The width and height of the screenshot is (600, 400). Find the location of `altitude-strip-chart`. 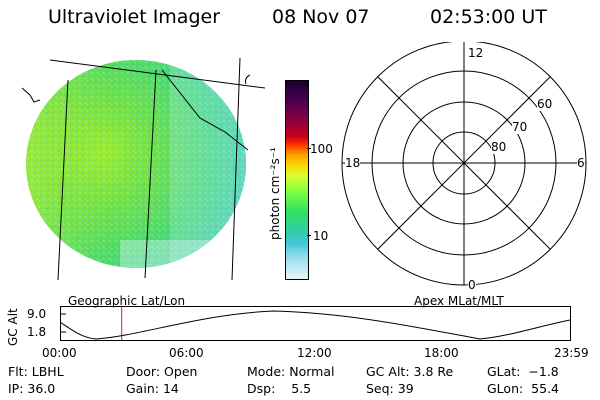

altitude-strip-chart is located at coordinates (315, 323).